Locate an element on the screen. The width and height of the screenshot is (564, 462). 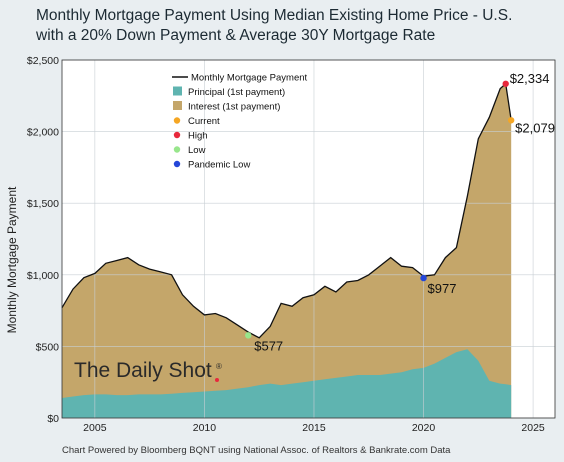
y-tick-label: $2,000 is located at coordinates (43, 133).